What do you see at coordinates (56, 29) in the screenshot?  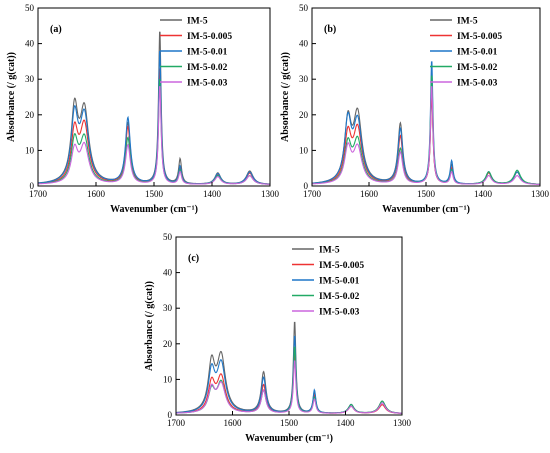 I see `panel-label: (a)` at bounding box center [56, 29].